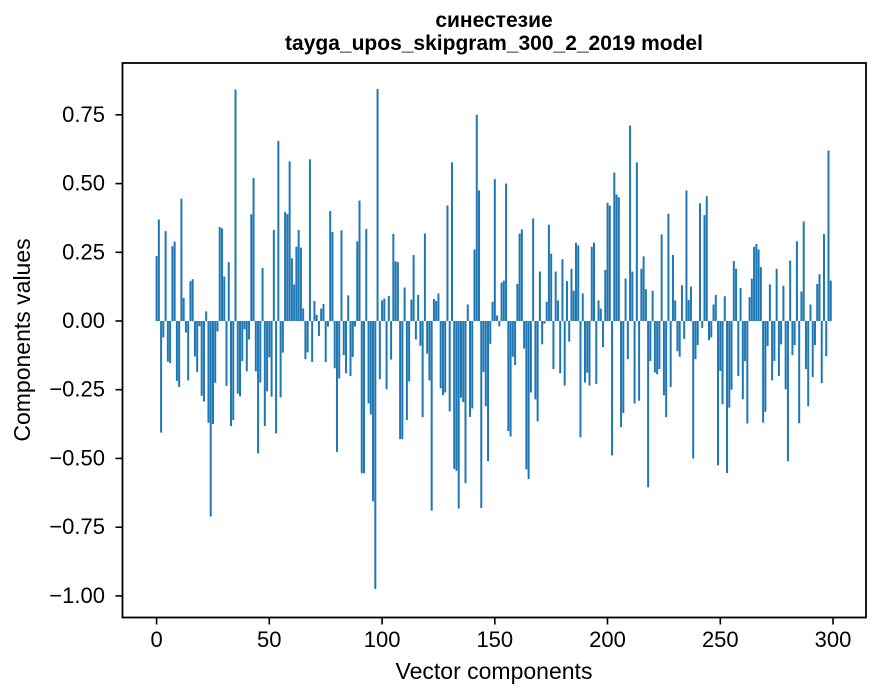 The image size is (880, 696). Describe the element at coordinates (494, 639) in the screenshot. I see `svg-text: 150` at that location.